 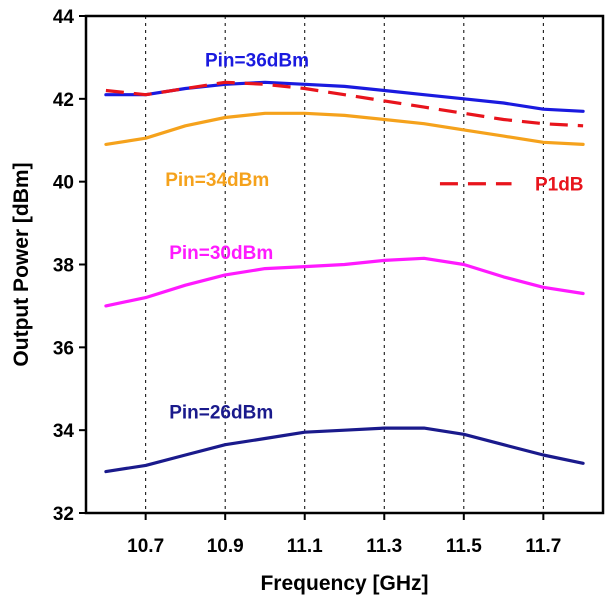 I want to click on x-tick-label: 10.7, so click(x=145, y=546).